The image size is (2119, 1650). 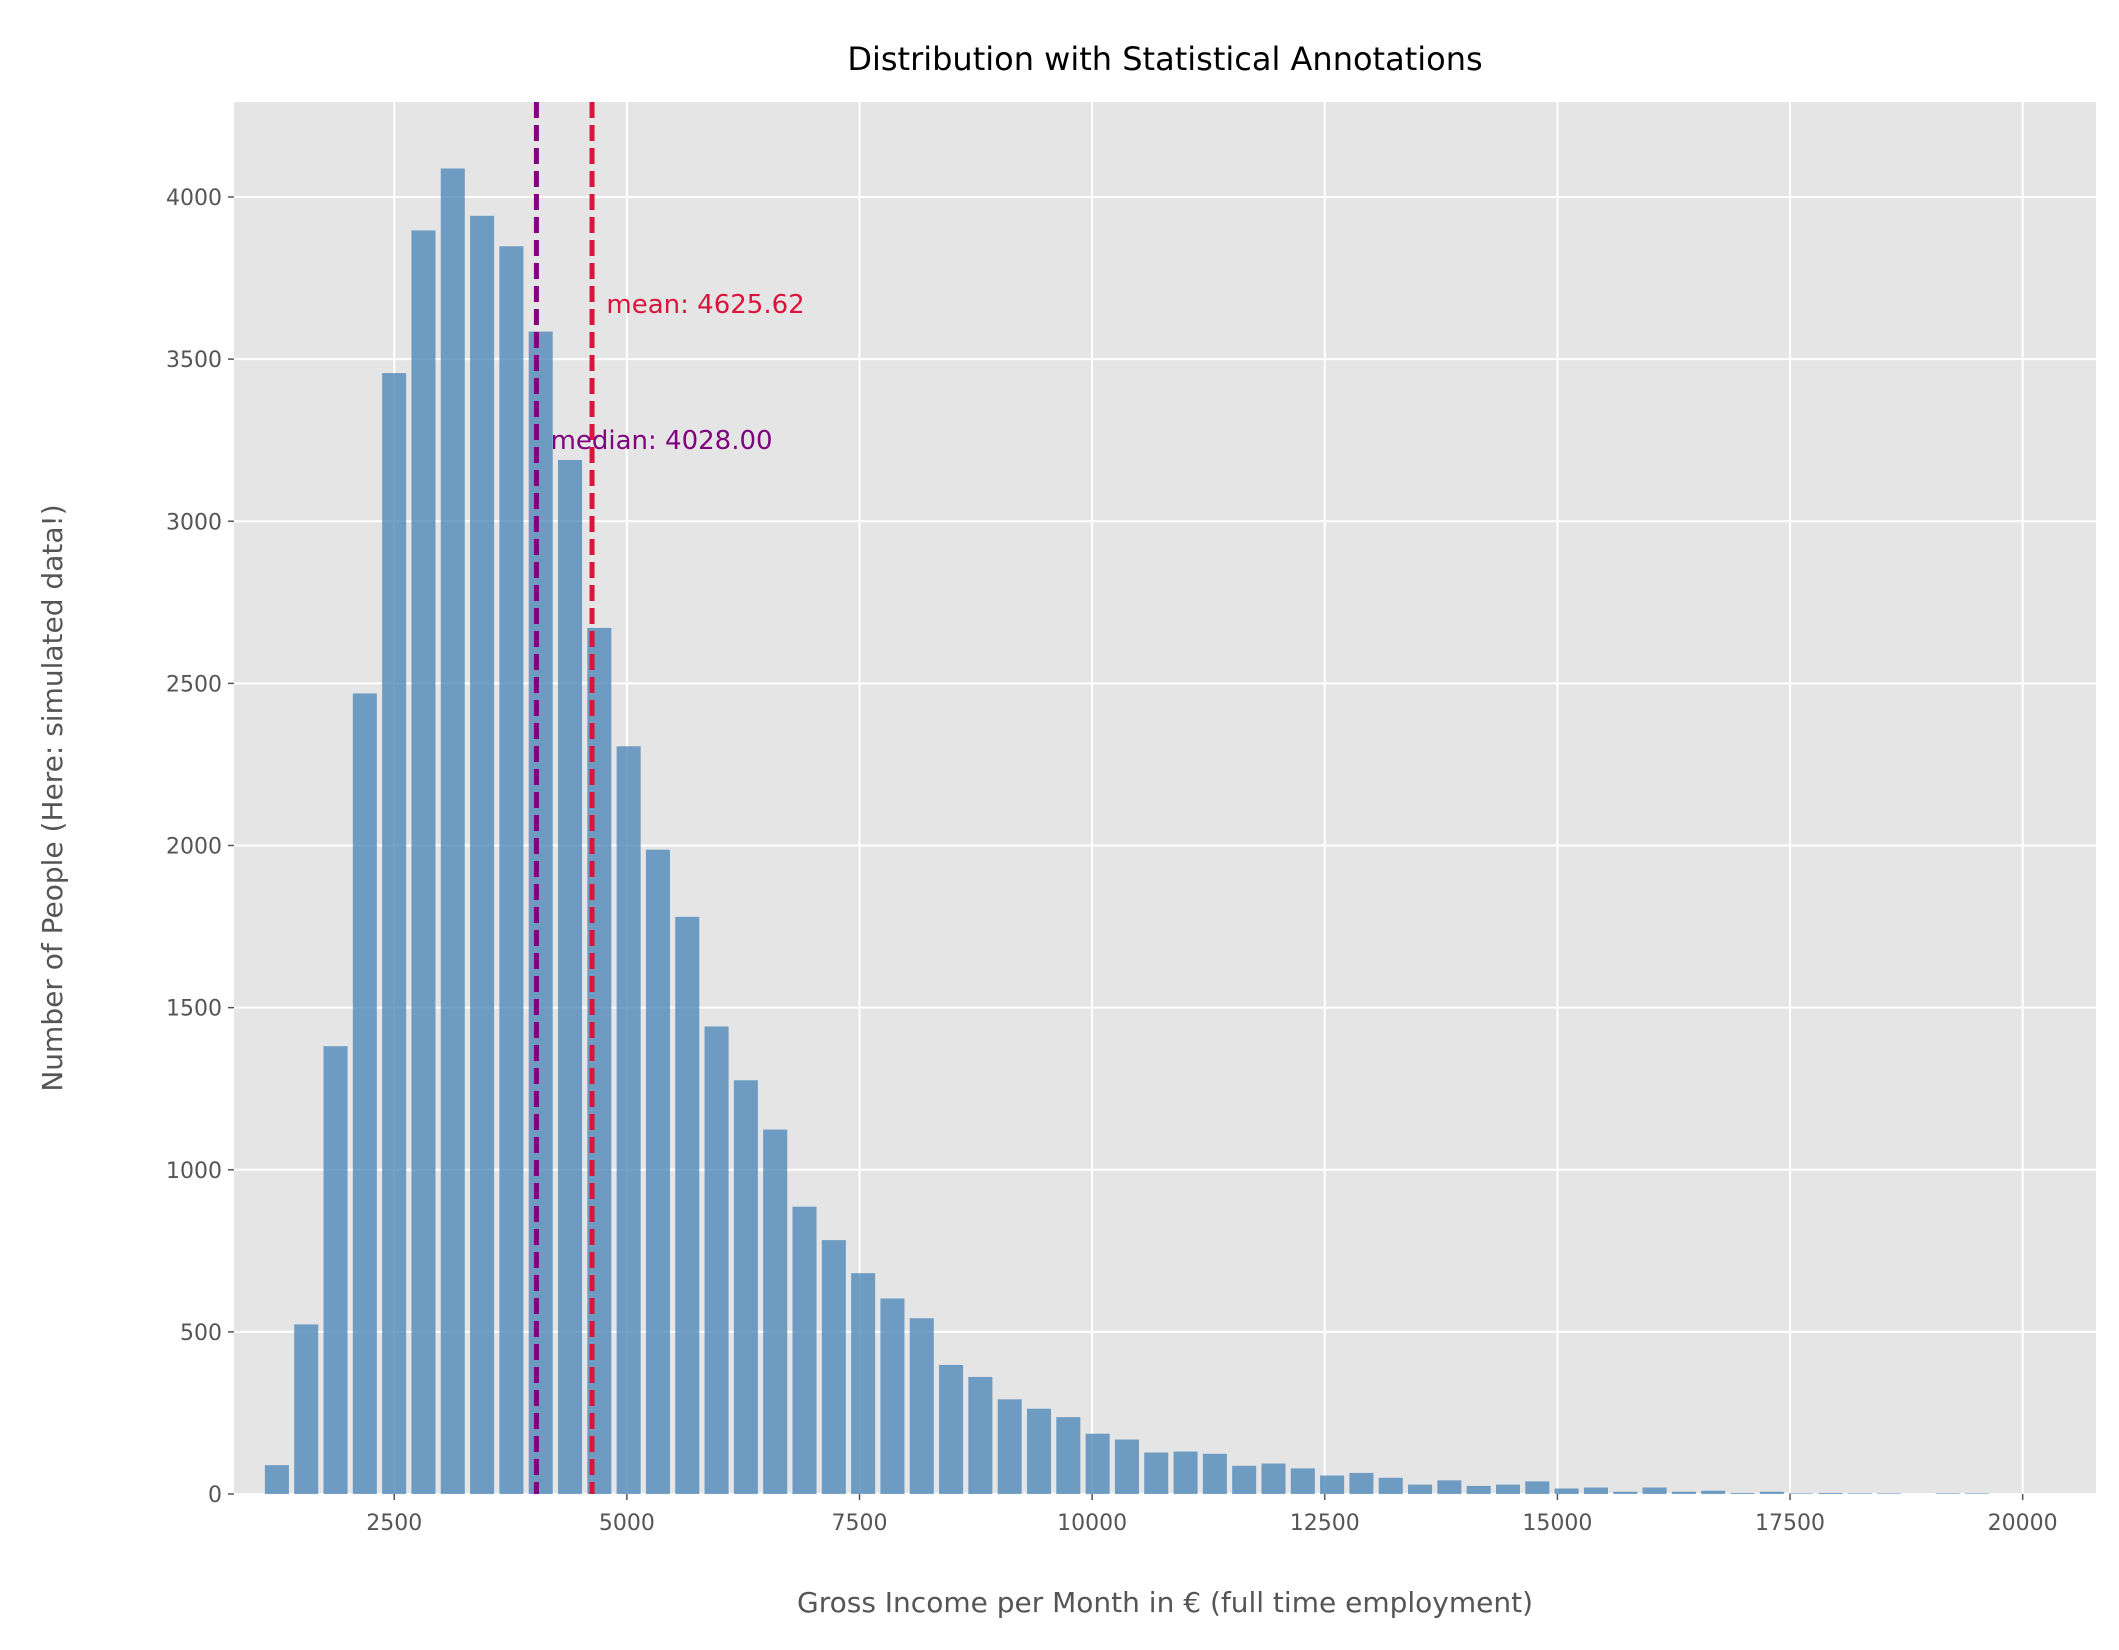 I want to click on y-tick-label: 500, so click(x=201, y=1333).